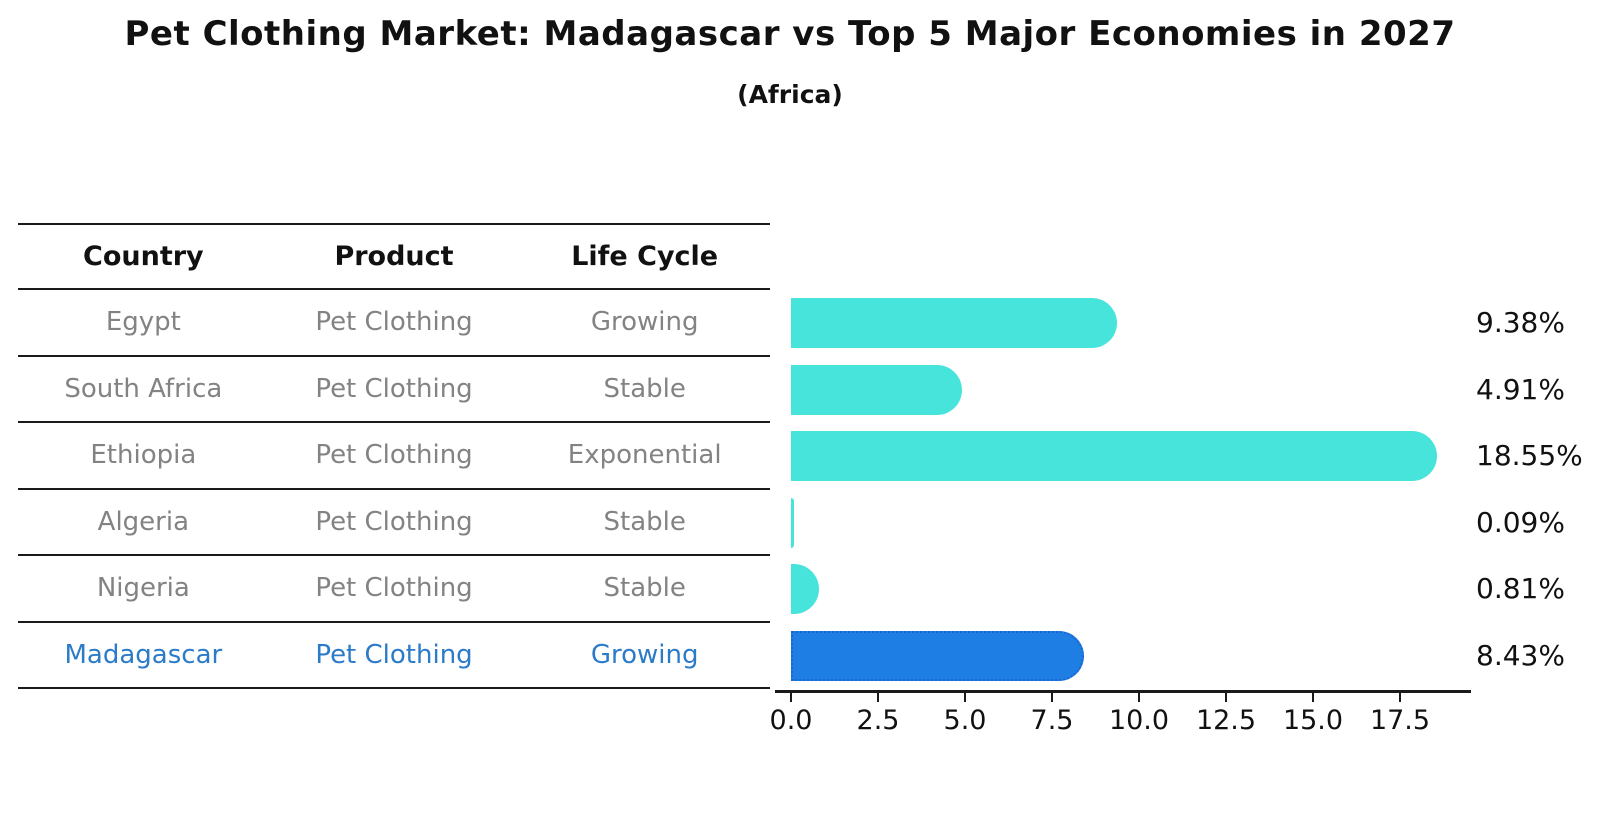 This screenshot has height=823, width=1604. Describe the element at coordinates (143, 588) in the screenshot. I see `table-cell-country: Nigeria` at that location.